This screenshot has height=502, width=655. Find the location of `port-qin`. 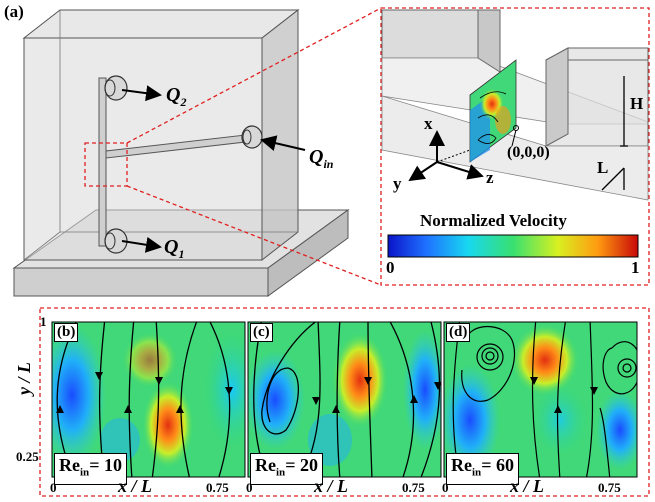

port-qin is located at coordinates (252, 137).